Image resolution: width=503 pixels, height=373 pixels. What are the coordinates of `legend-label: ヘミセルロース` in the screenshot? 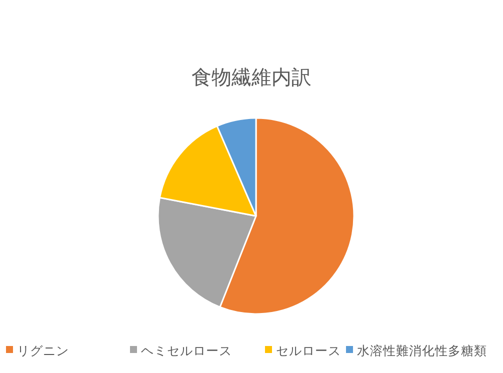 It's located at (186, 350).